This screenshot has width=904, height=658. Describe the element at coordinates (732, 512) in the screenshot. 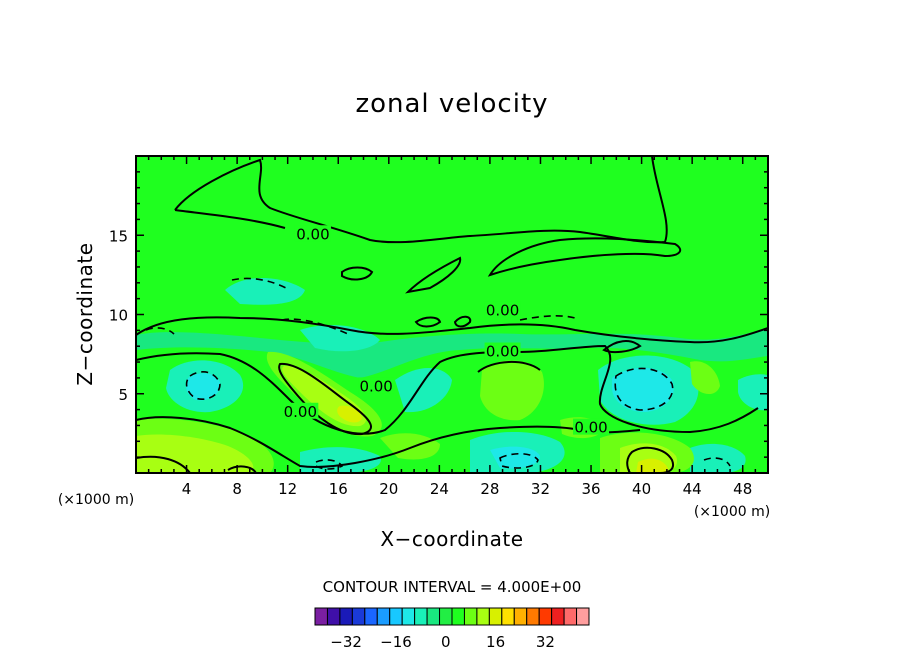

I see `x-right-unit-label: (×1000 m)` at that location.